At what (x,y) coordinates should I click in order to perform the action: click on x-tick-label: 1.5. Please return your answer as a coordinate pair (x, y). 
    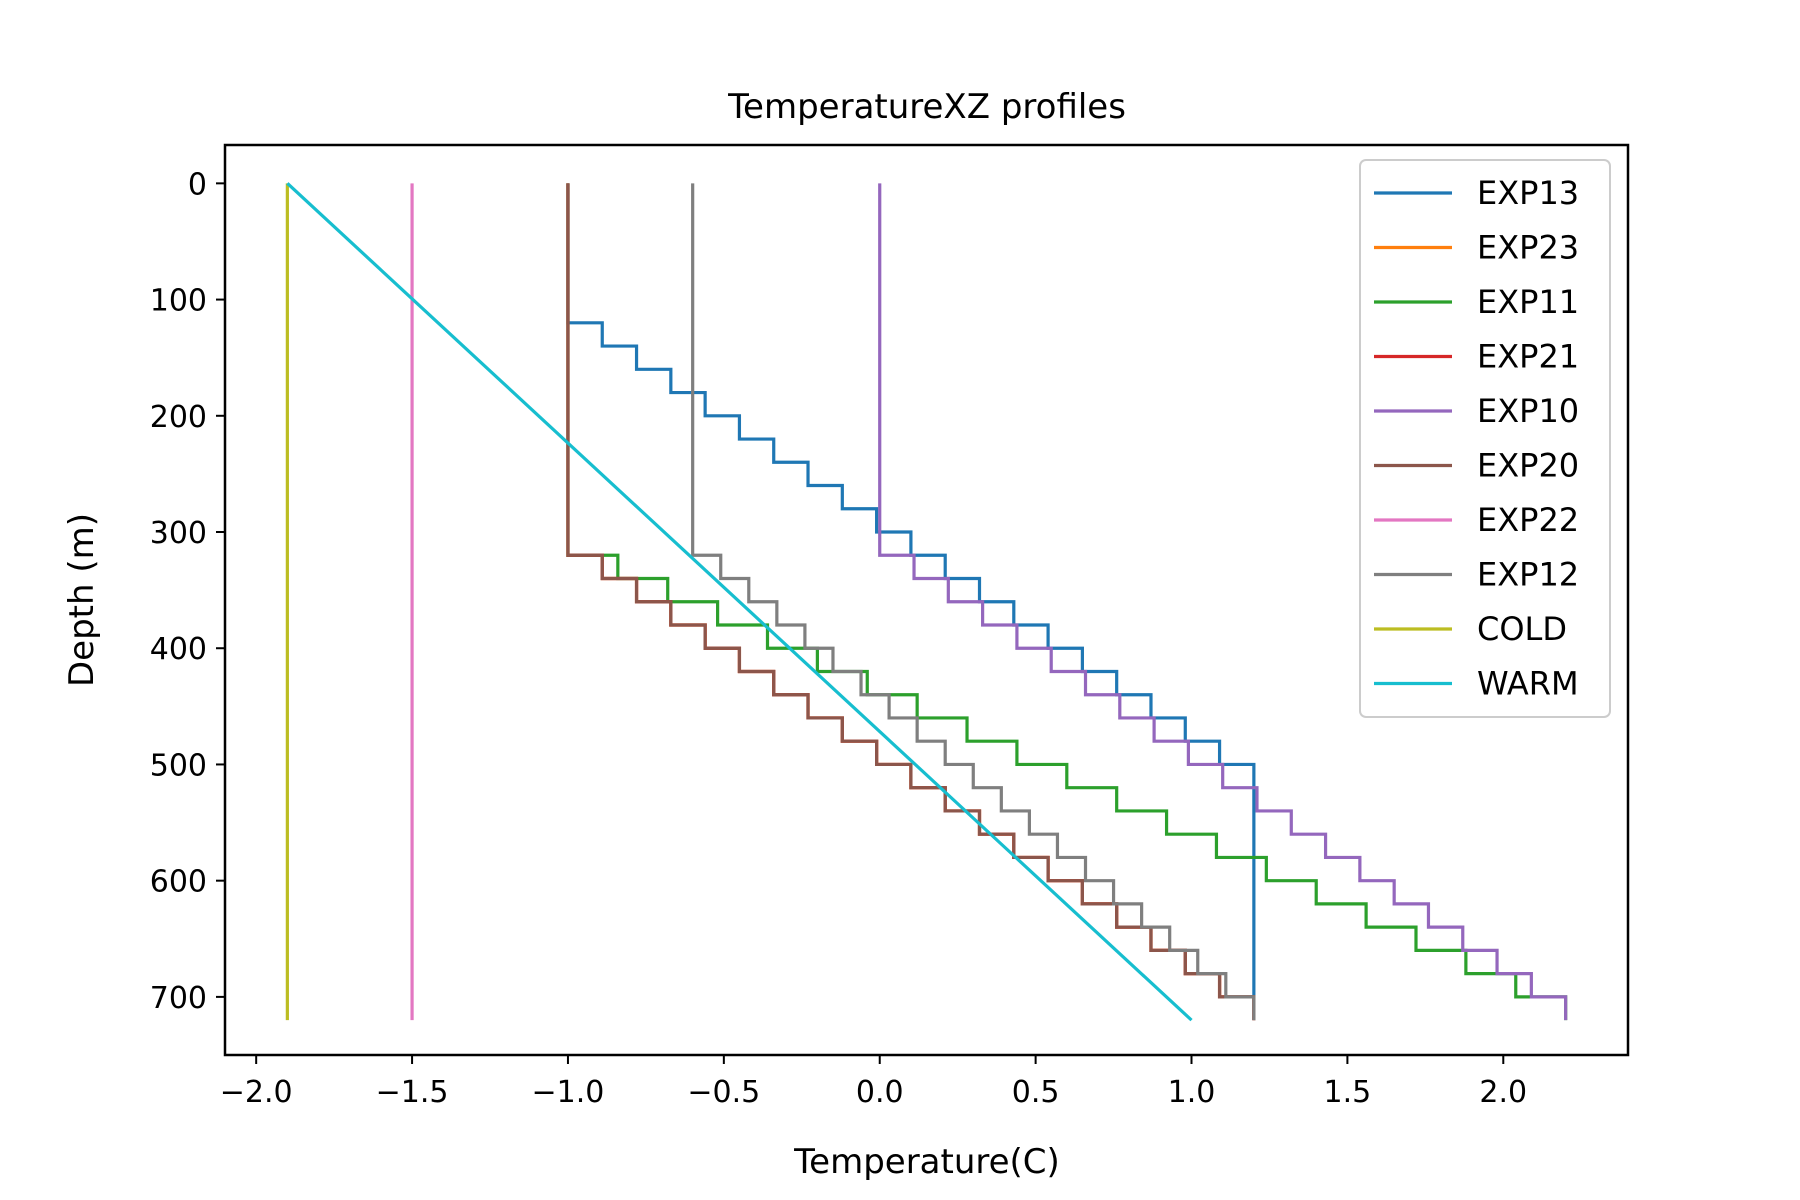
    Looking at the image, I should click on (1348, 1092).